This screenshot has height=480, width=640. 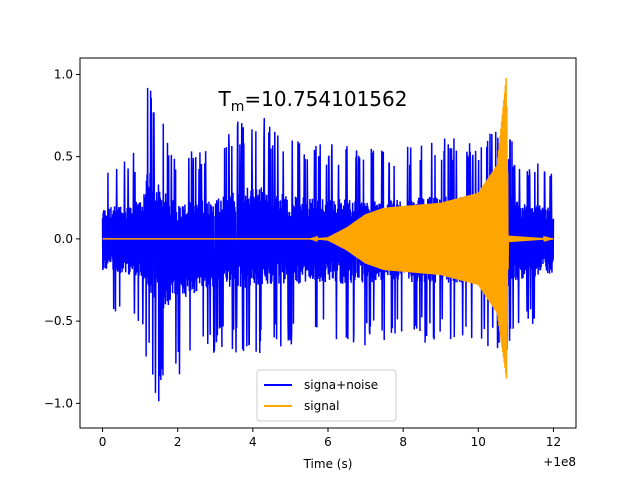 I want to click on y-tick-label: 0.5, so click(x=63, y=157).